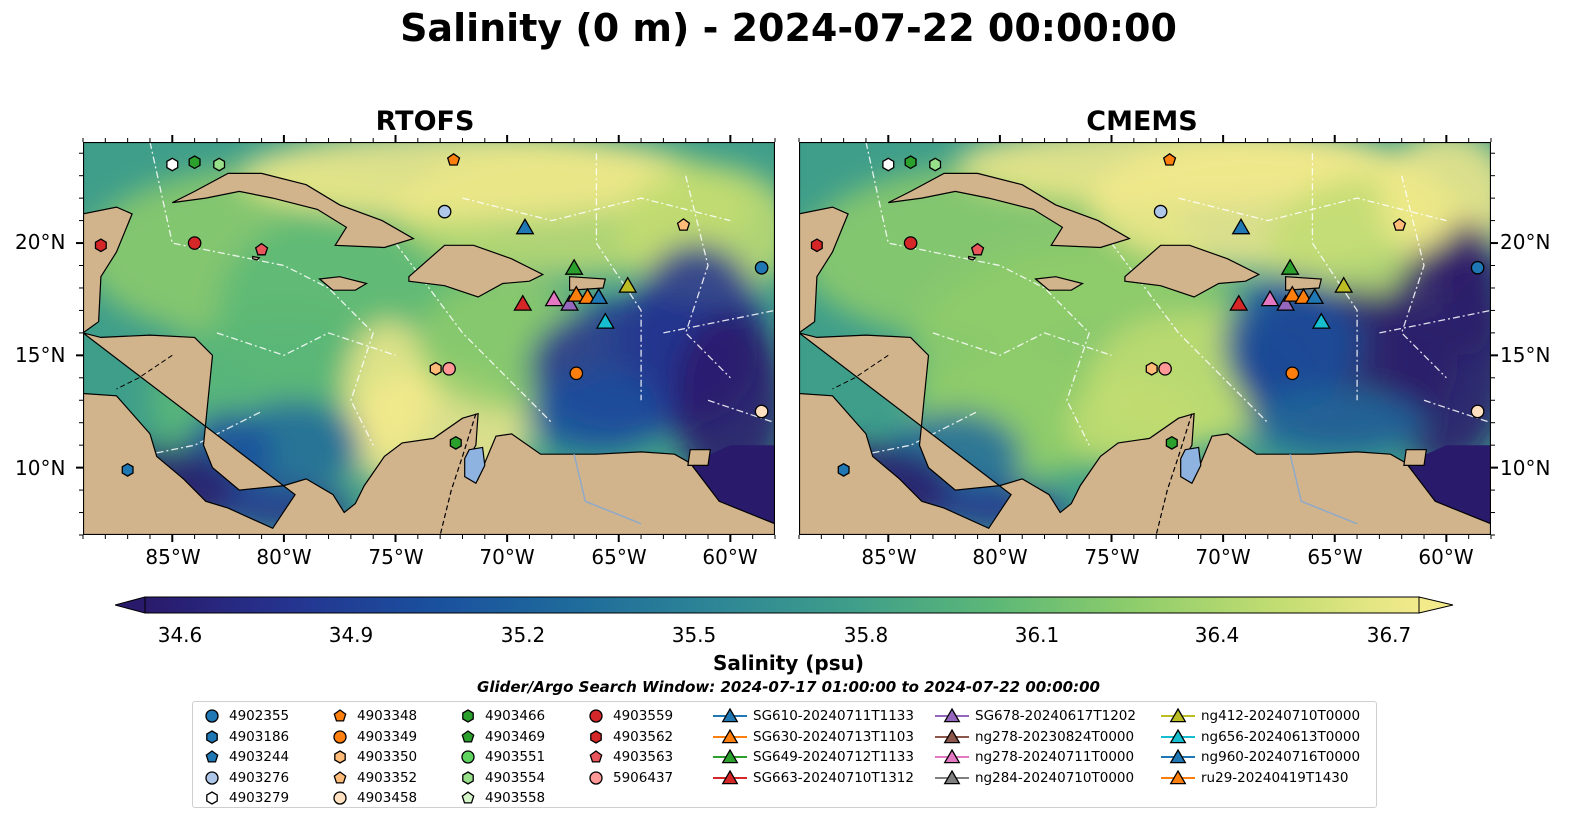 The height and width of the screenshot is (827, 1577). What do you see at coordinates (813, 757) in the screenshot?
I see `legend-entry: SG649-20240712T1133` at bounding box center [813, 757].